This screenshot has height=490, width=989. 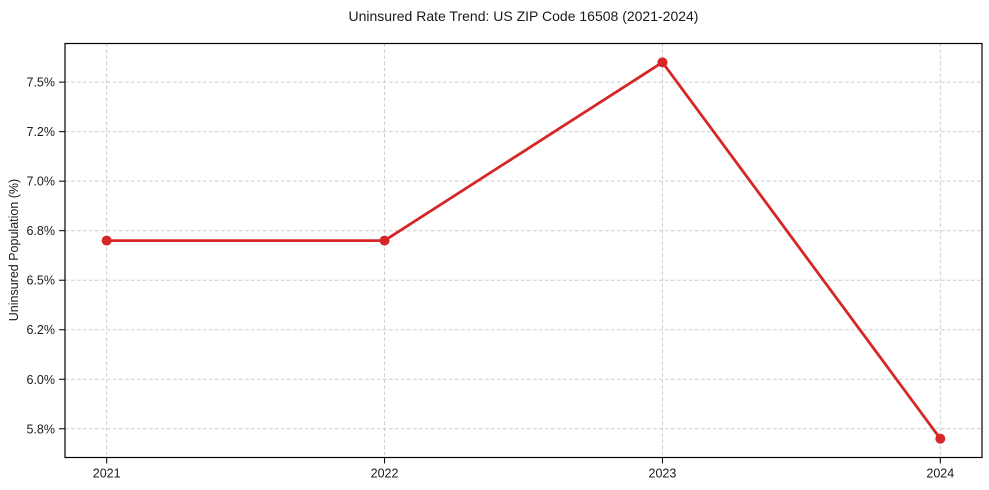 I want to click on y-tick-label: 6.2%, so click(x=41, y=330).